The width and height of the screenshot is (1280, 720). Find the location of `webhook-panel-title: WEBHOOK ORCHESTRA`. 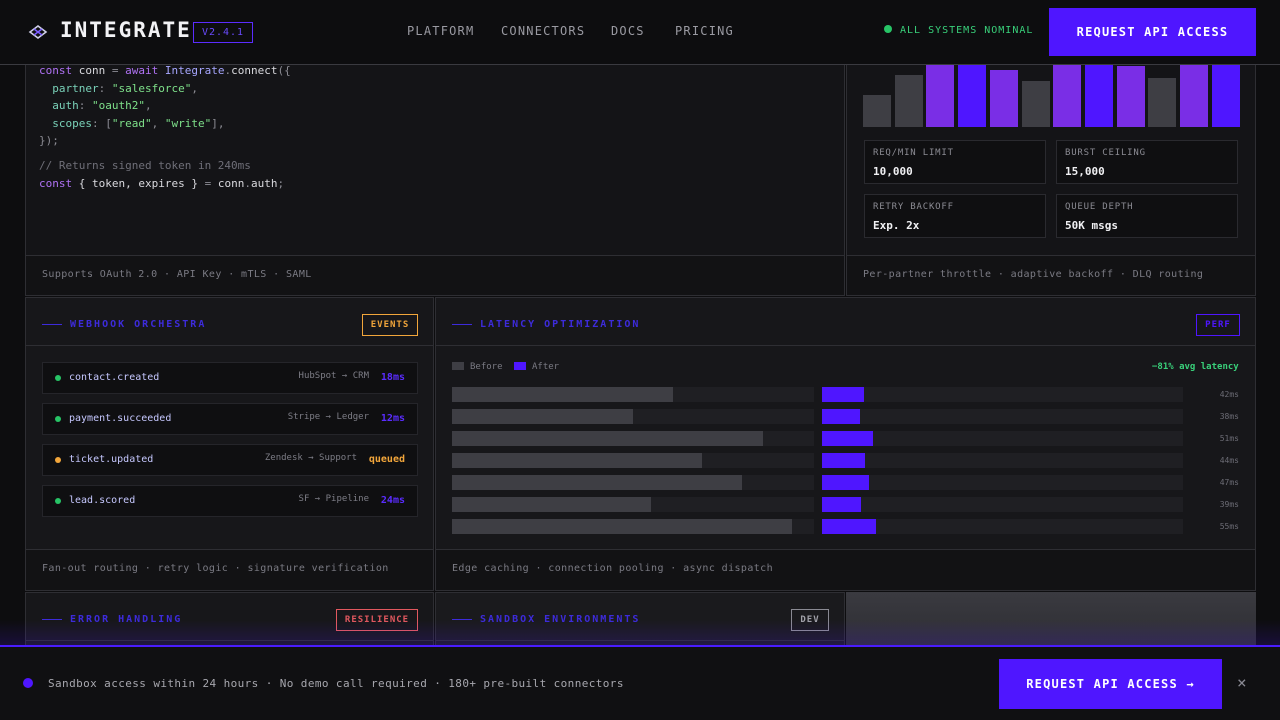

webhook-panel-title: WEBHOOK ORCHESTRA is located at coordinates (124, 324).